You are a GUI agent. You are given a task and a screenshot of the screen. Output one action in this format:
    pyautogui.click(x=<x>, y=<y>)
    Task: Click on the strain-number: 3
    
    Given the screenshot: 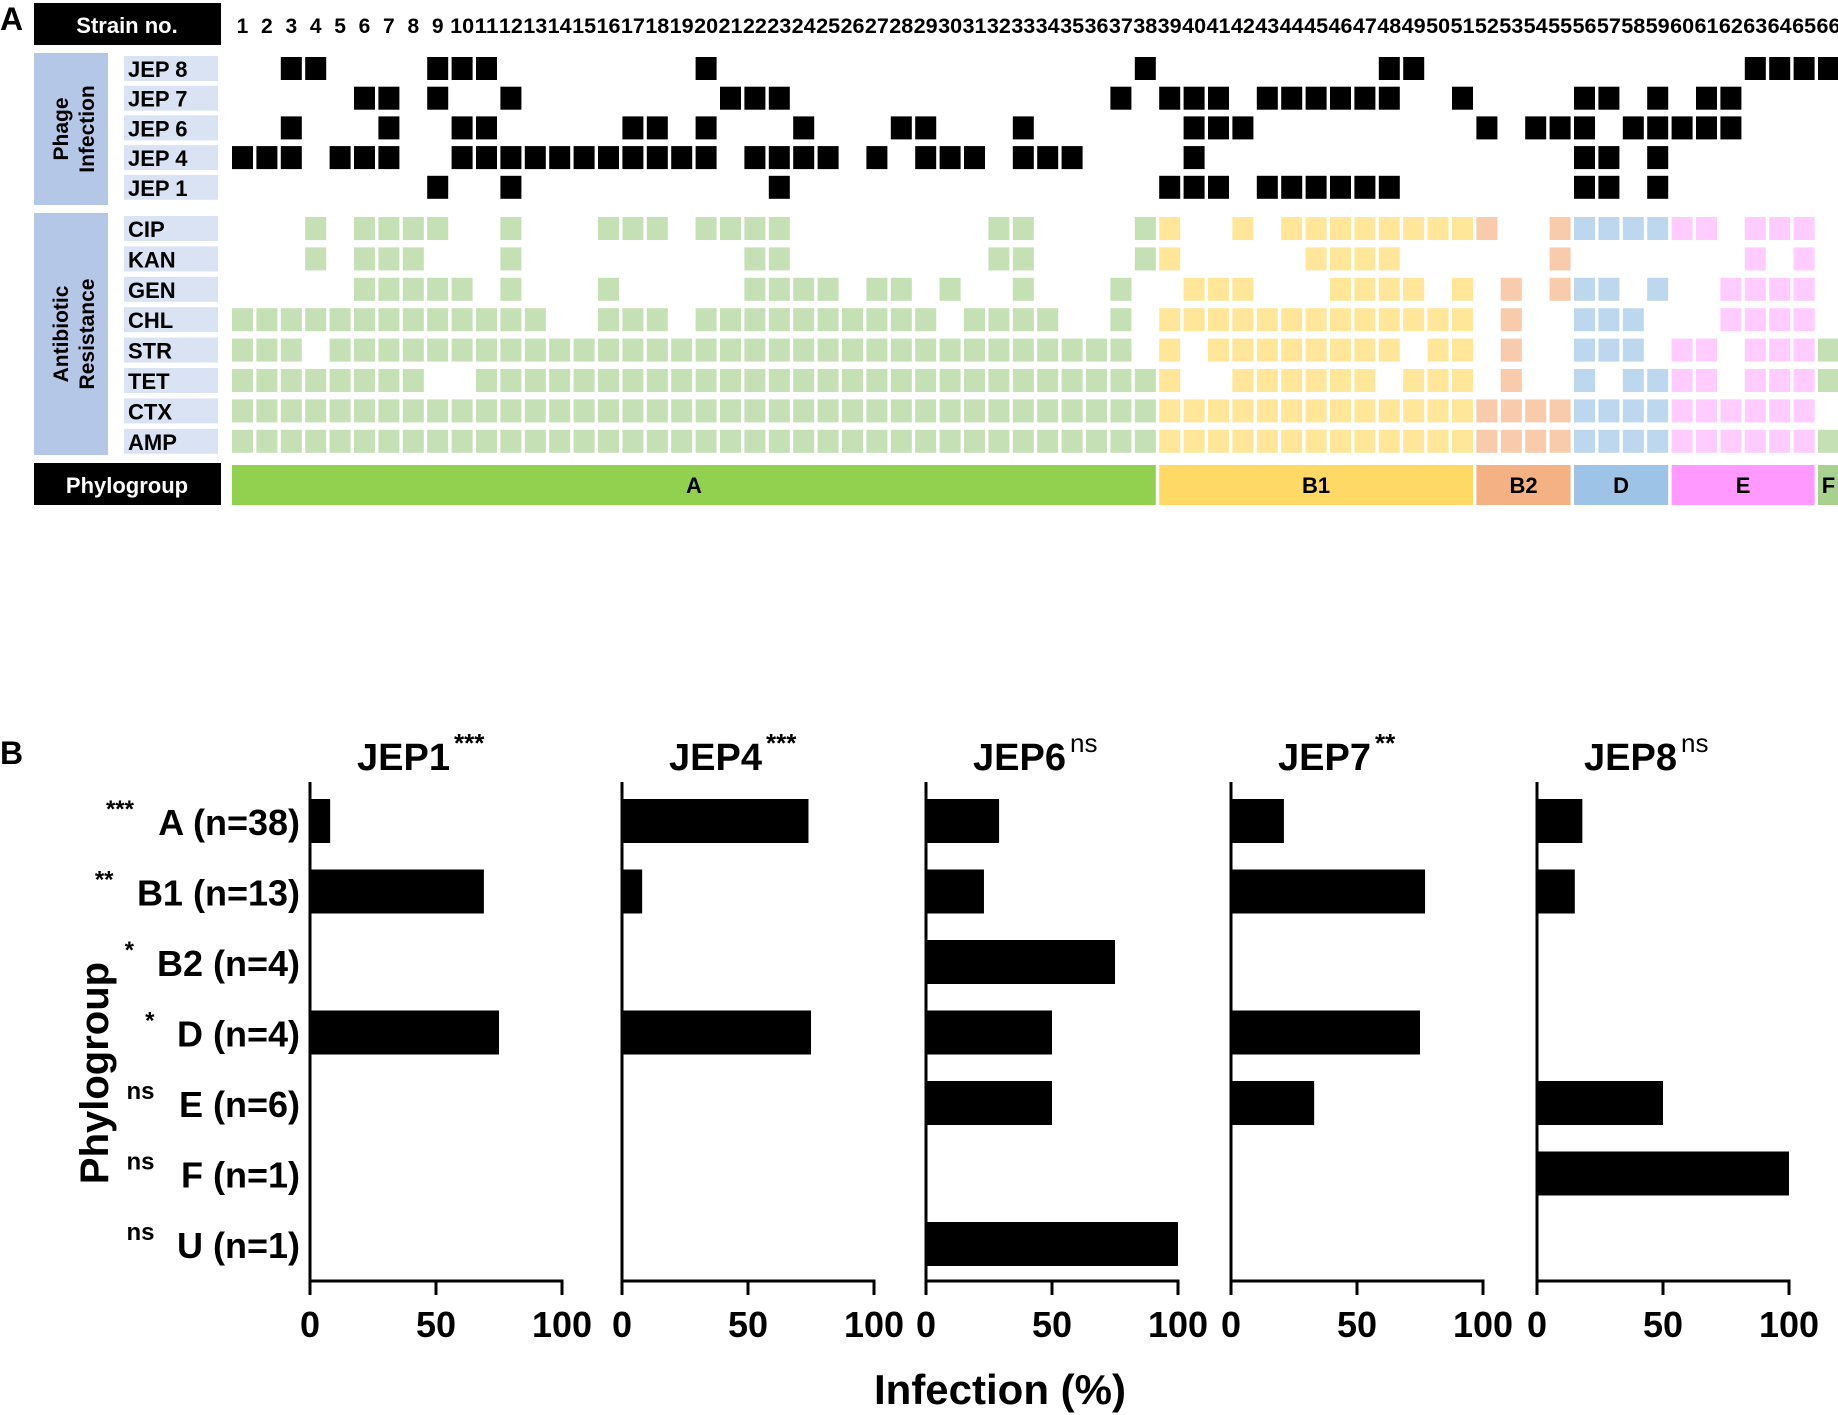 What is the action you would take?
    pyautogui.click(x=291, y=26)
    